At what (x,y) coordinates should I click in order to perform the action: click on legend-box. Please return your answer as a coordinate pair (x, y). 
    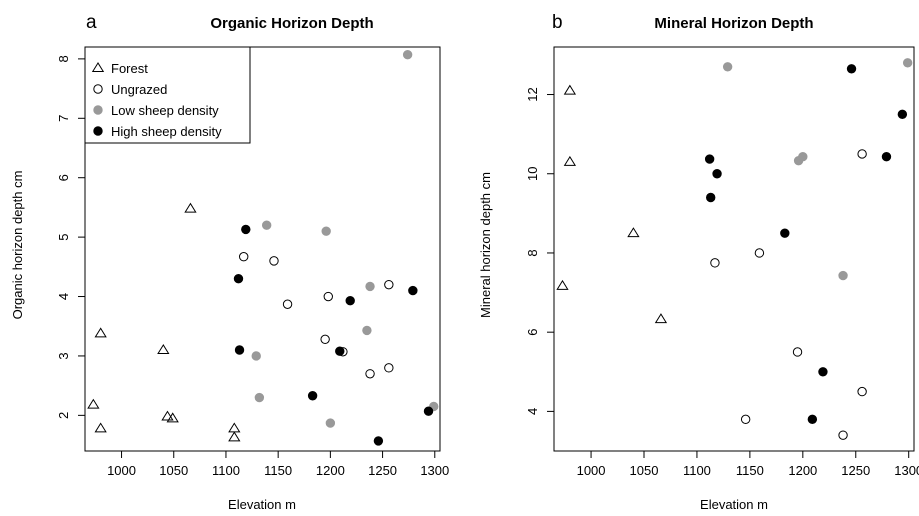
    Looking at the image, I should click on (167, 95).